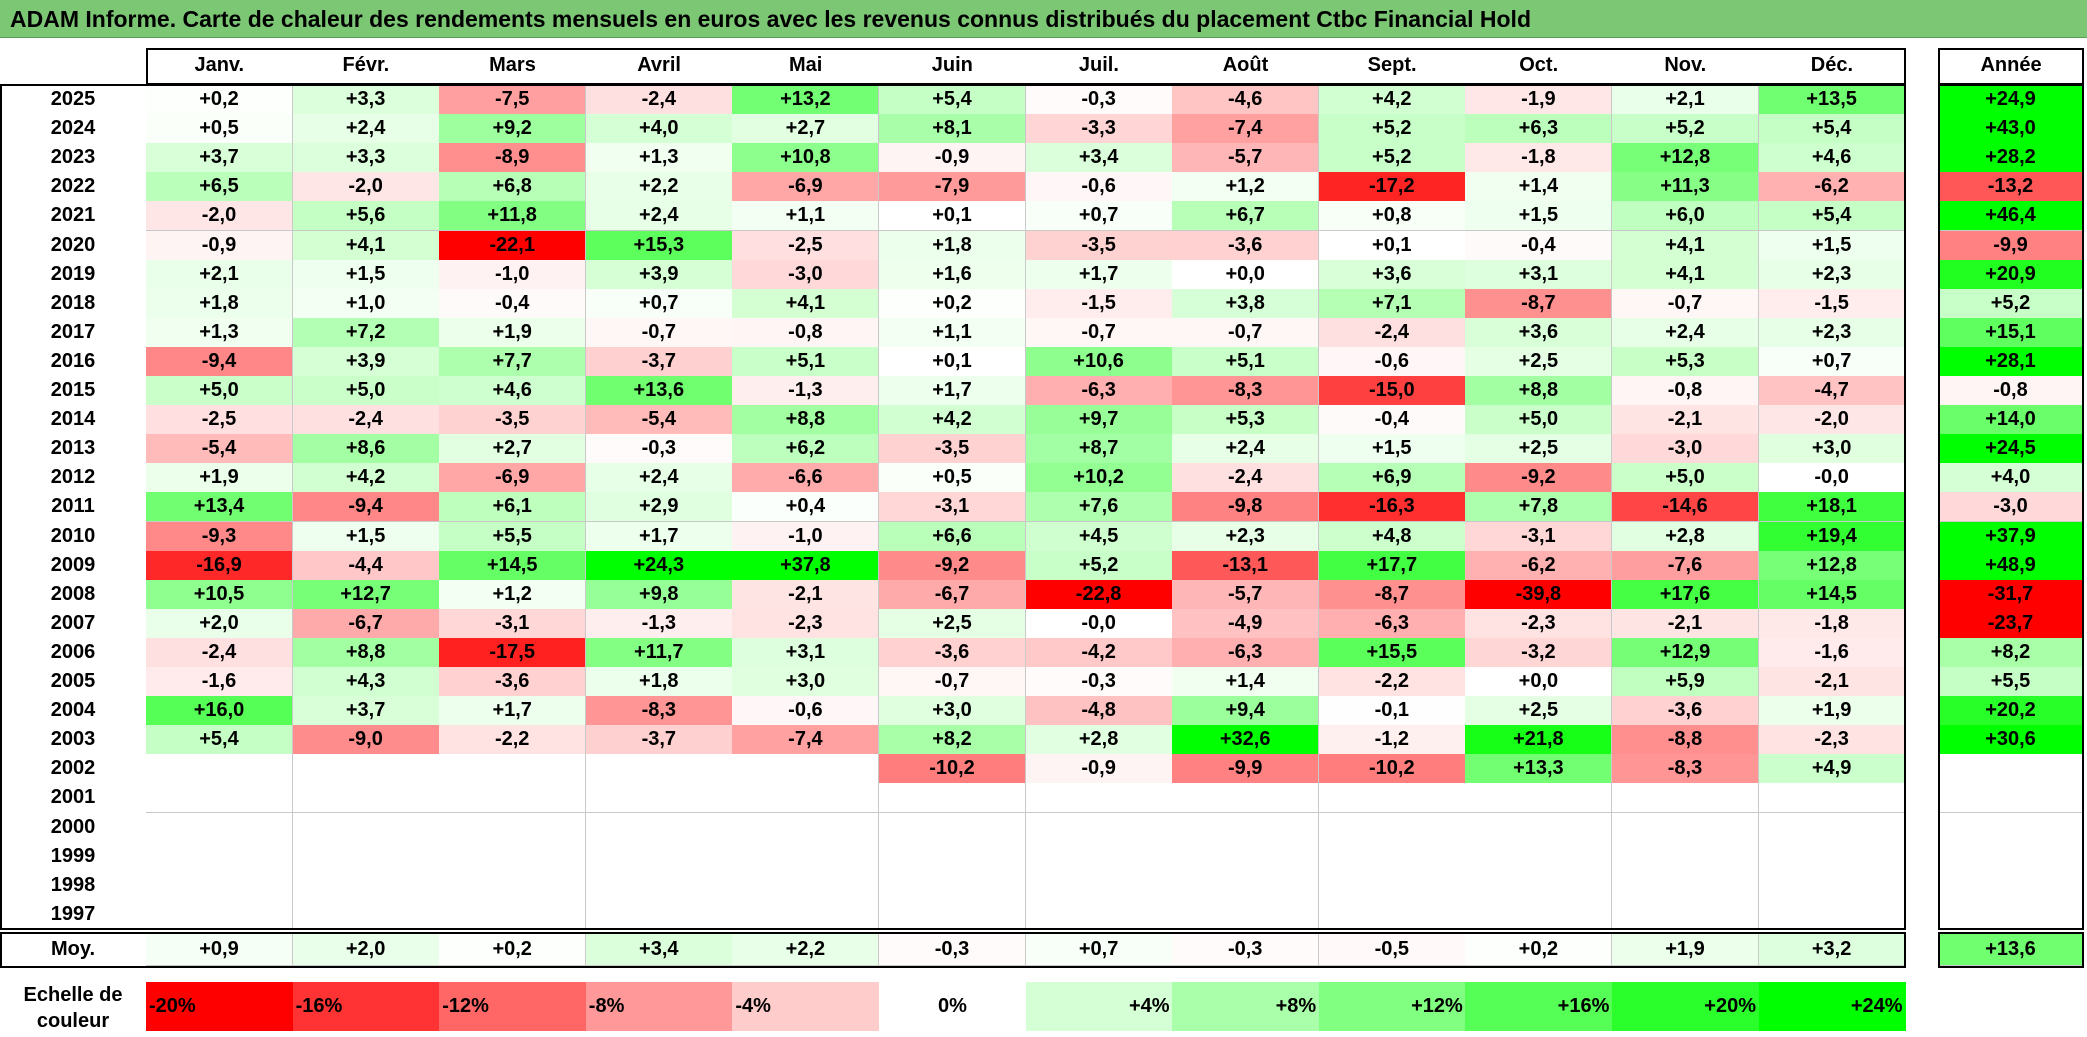  Describe the element at coordinates (1832, 478) in the screenshot. I see `heatmap-cell: -0,0` at that location.